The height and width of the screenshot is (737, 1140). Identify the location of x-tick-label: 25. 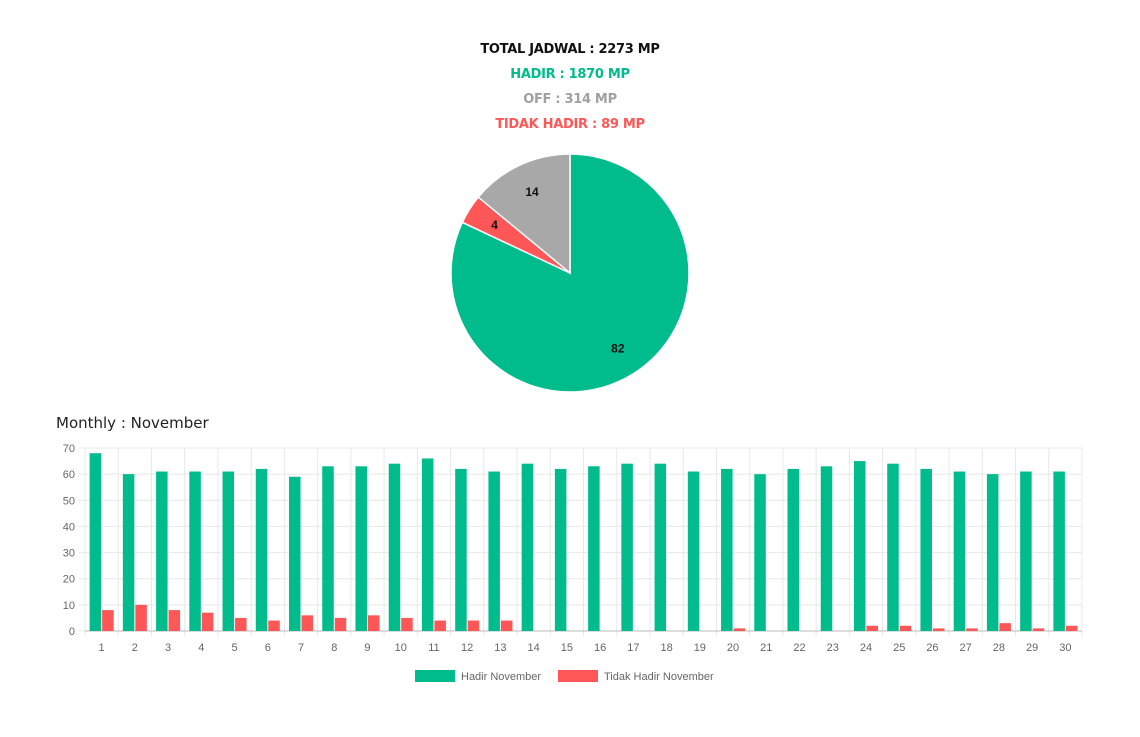
(899, 648).